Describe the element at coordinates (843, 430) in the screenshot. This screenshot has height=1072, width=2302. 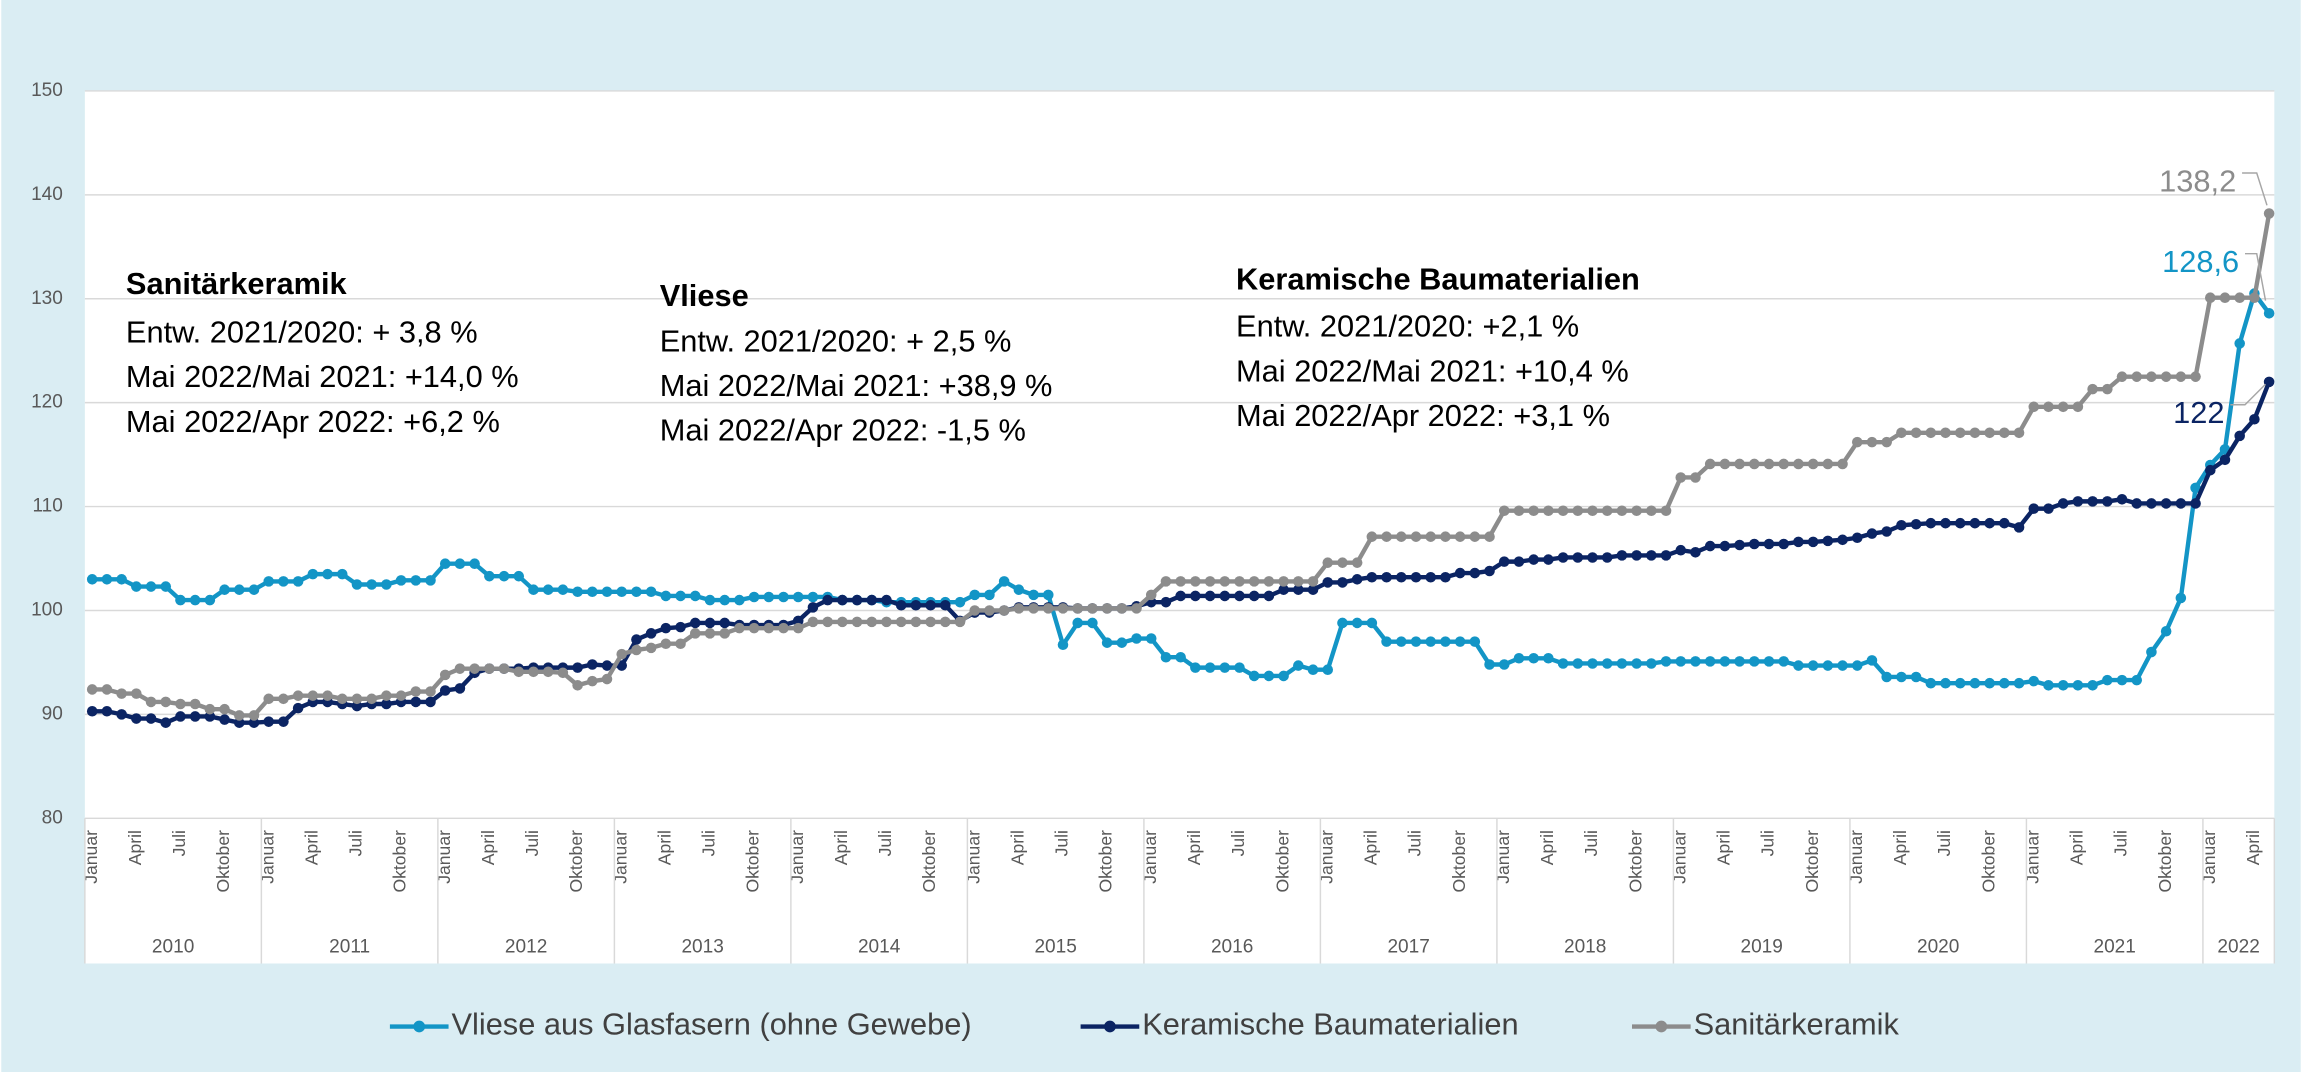
I see `annotation-line: Mai 2022/Apr 2022: -1,5 %` at that location.